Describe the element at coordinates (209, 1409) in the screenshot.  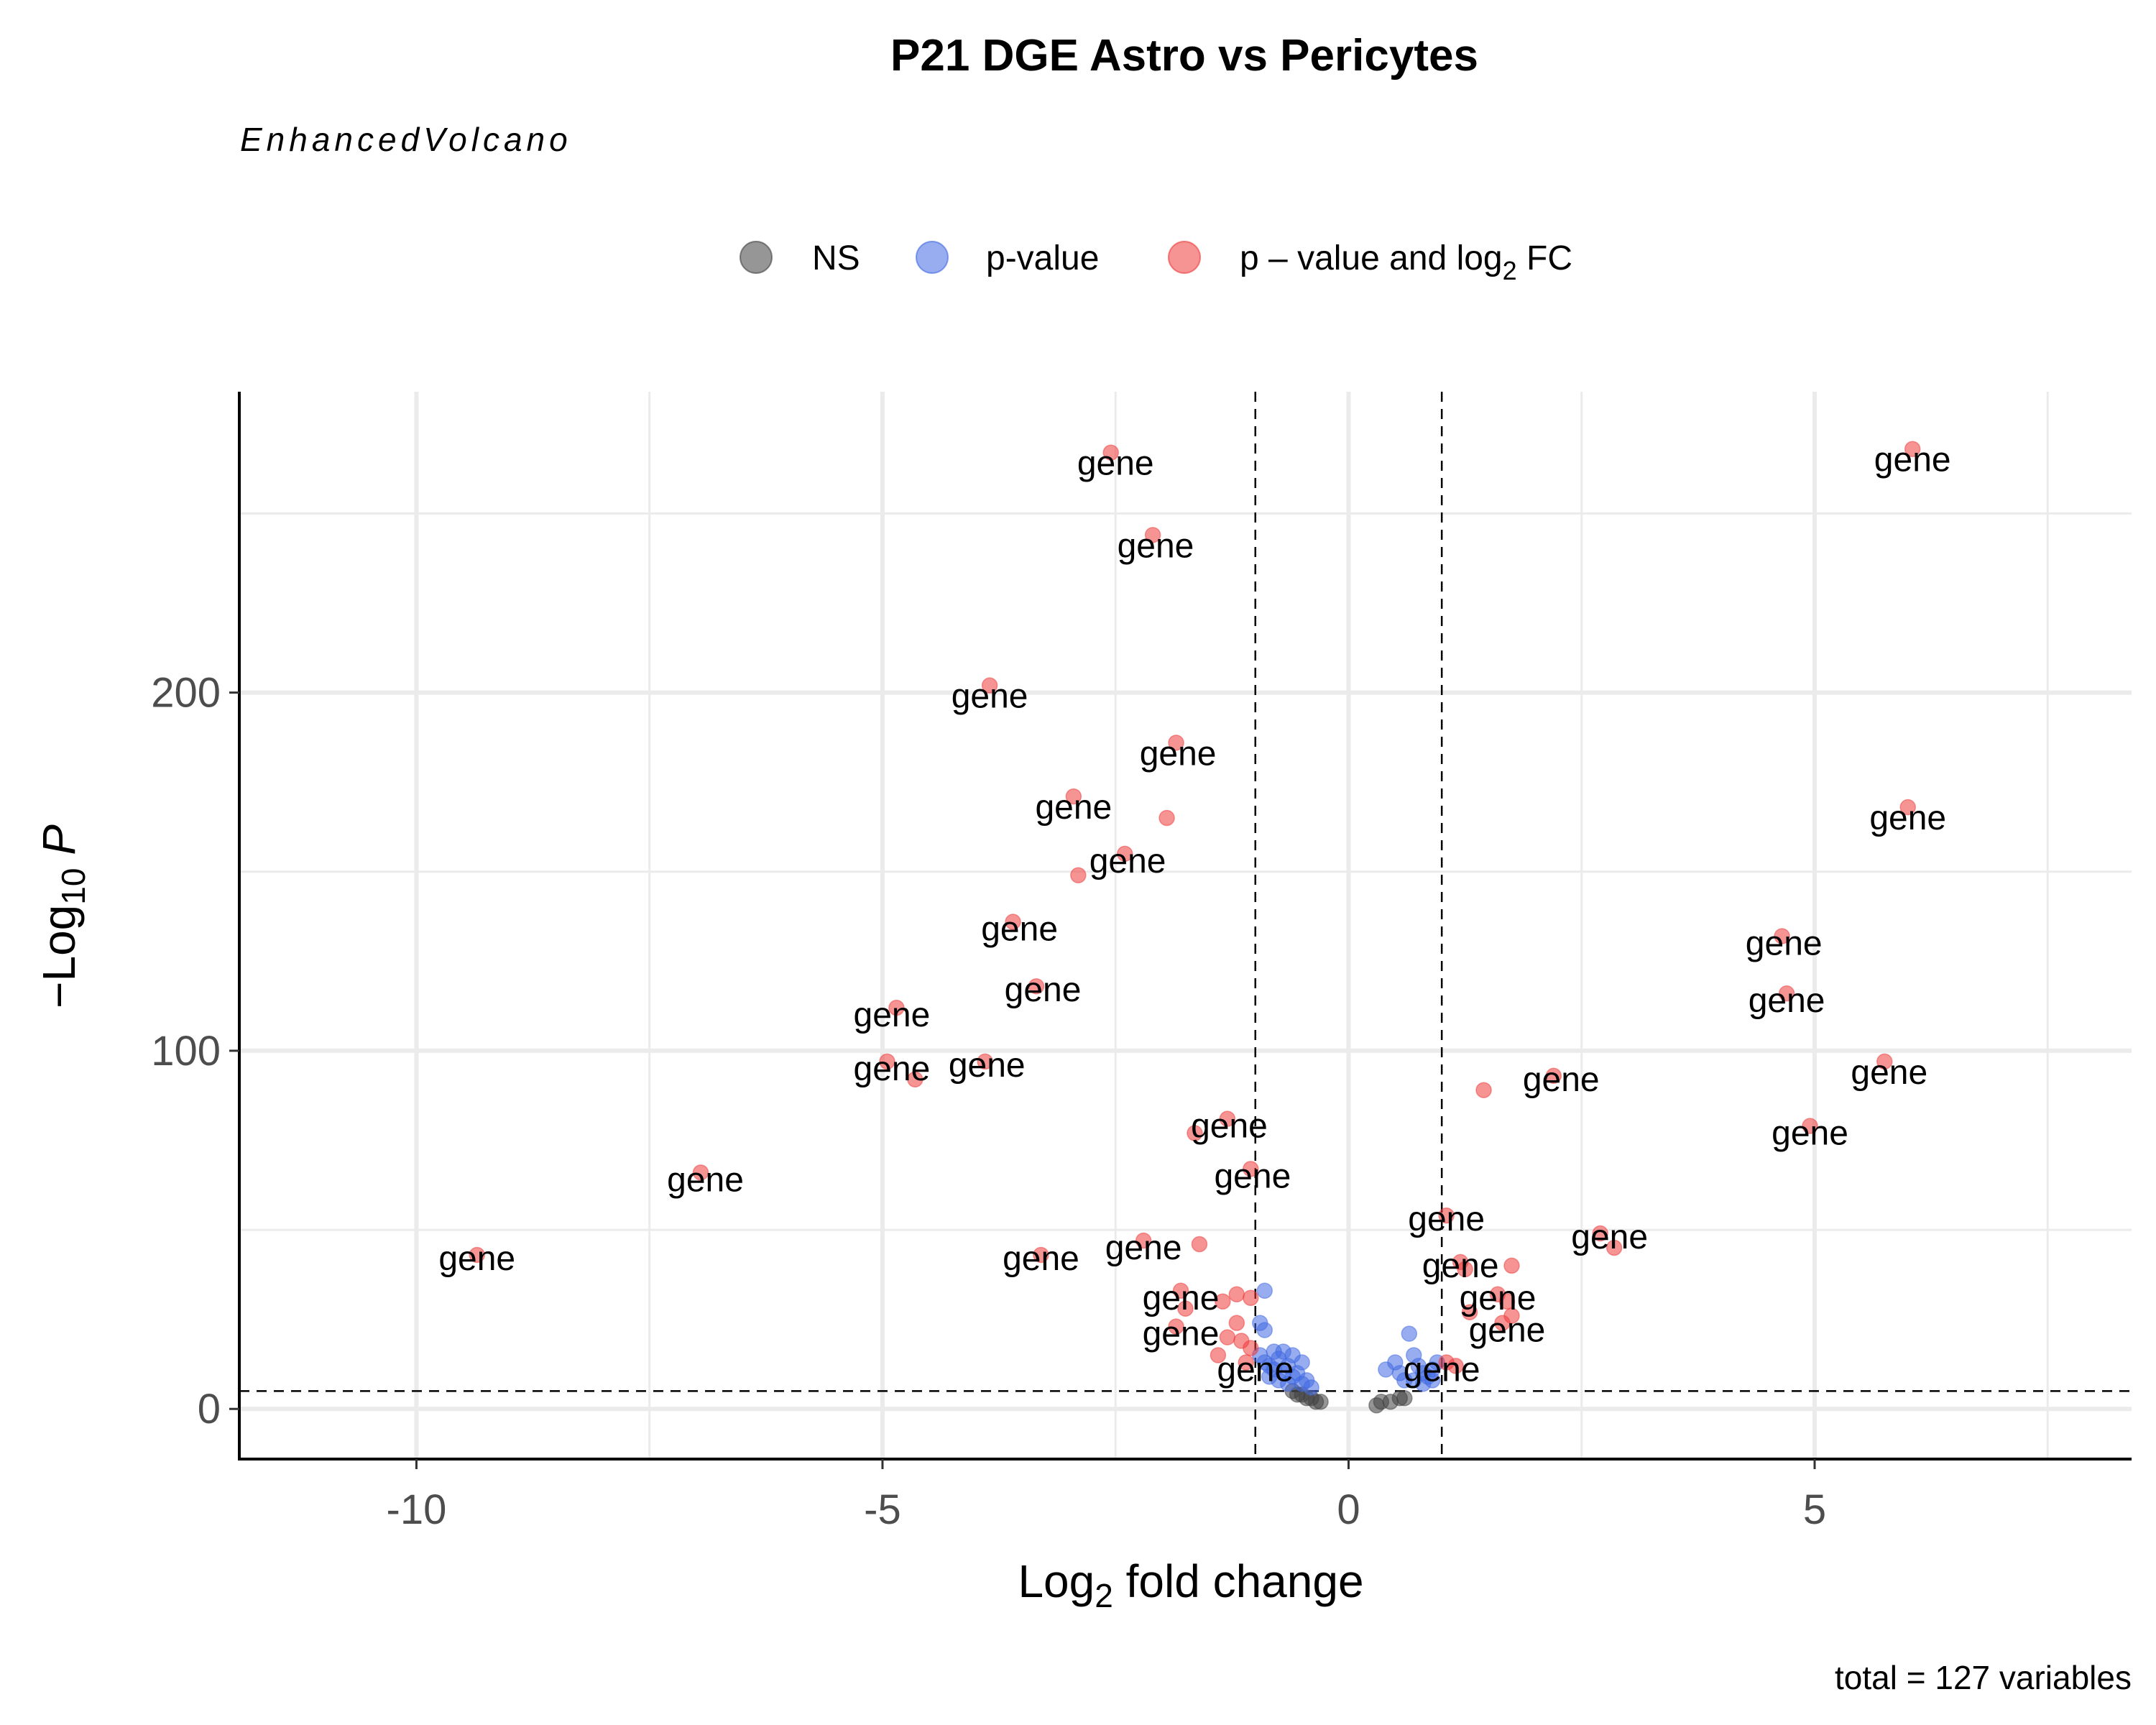
I see `y-tick-label: 0` at that location.